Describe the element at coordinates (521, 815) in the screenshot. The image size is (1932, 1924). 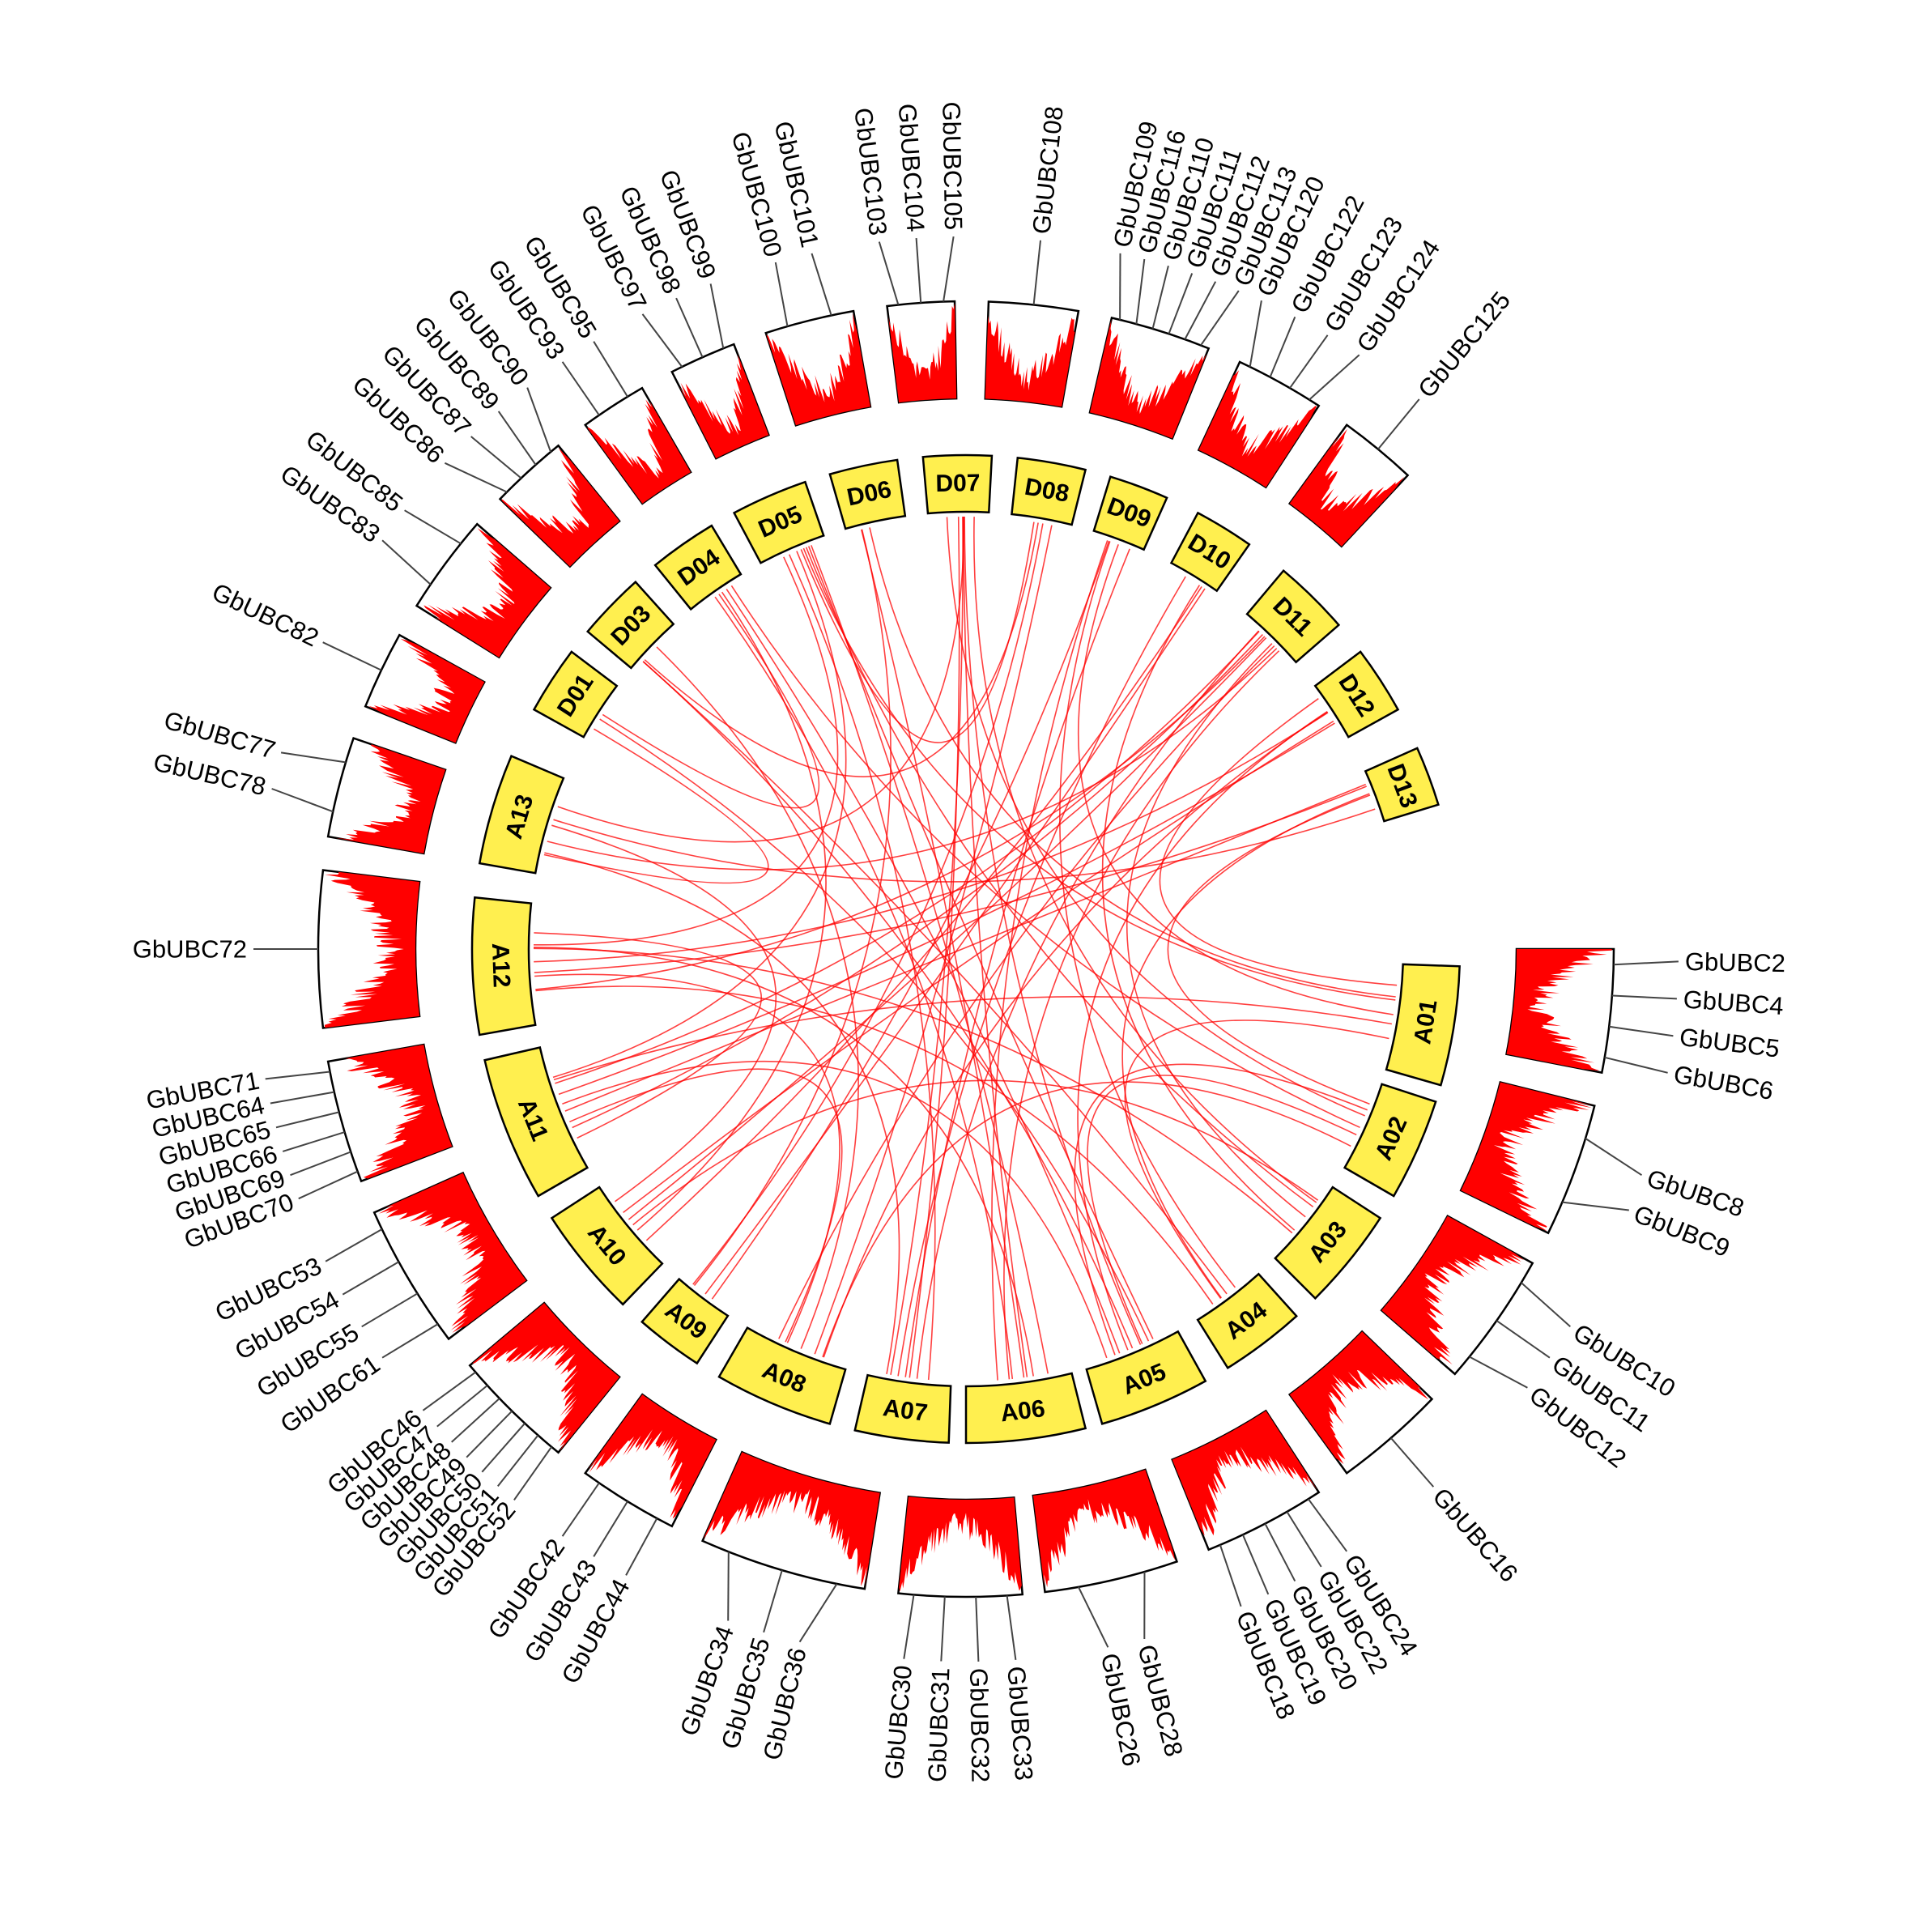
I see `chromosome-a13: A13` at that location.